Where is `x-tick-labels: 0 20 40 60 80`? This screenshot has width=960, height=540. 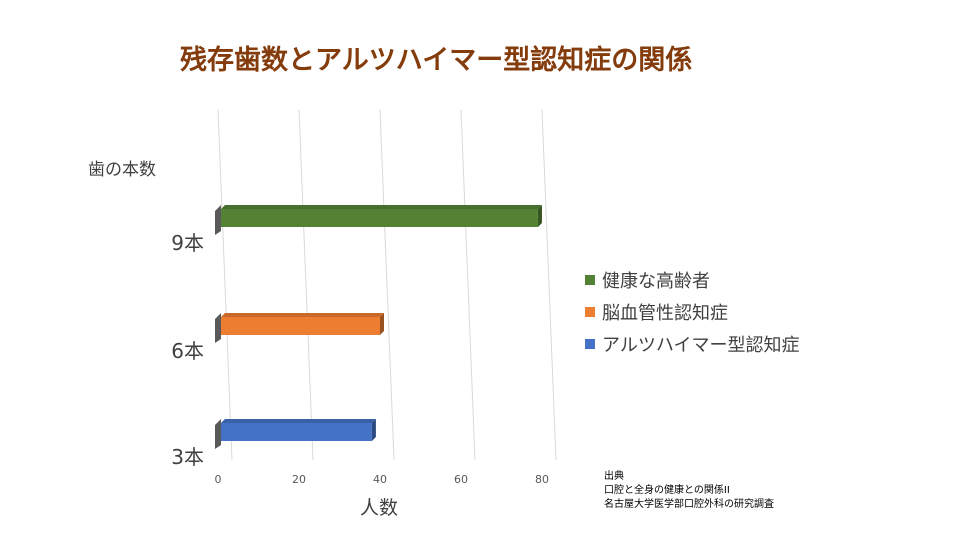 x-tick-labels: 0 20 40 60 80 is located at coordinates (382, 479).